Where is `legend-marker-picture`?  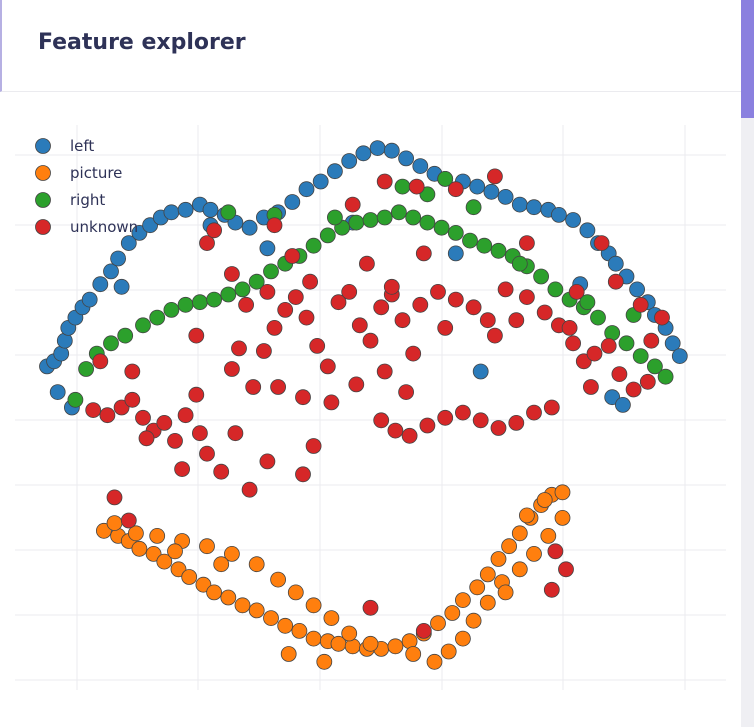
legend-marker-picture is located at coordinates (43, 173).